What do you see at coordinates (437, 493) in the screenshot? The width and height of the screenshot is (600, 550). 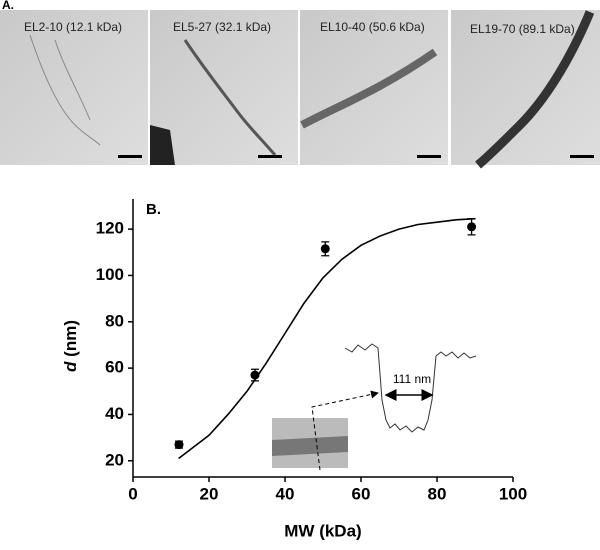 I see `x-tick-label: 80` at bounding box center [437, 493].